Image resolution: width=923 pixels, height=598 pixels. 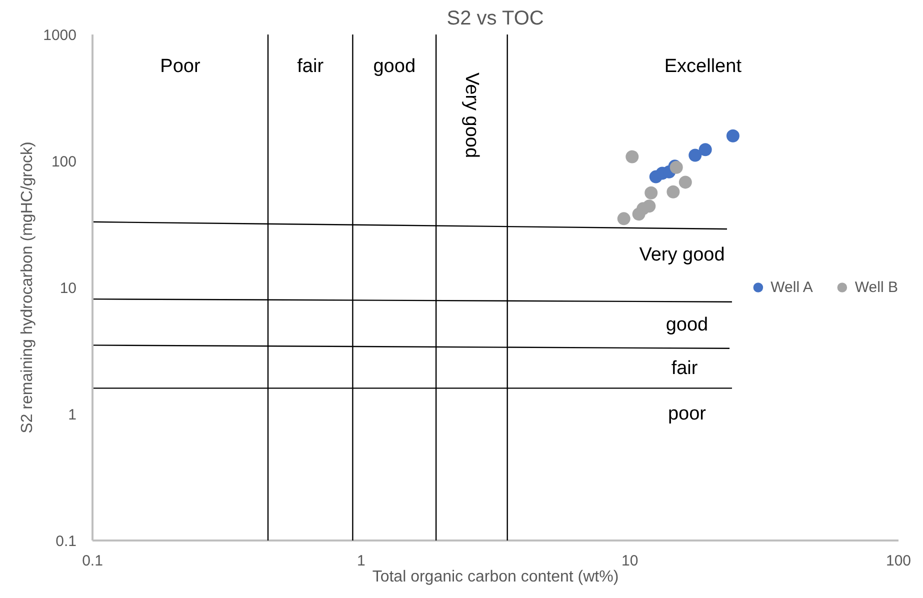 I want to click on y-axis-title: S2 remaining hydrocarbon (mgHC/grock), so click(x=27, y=288).